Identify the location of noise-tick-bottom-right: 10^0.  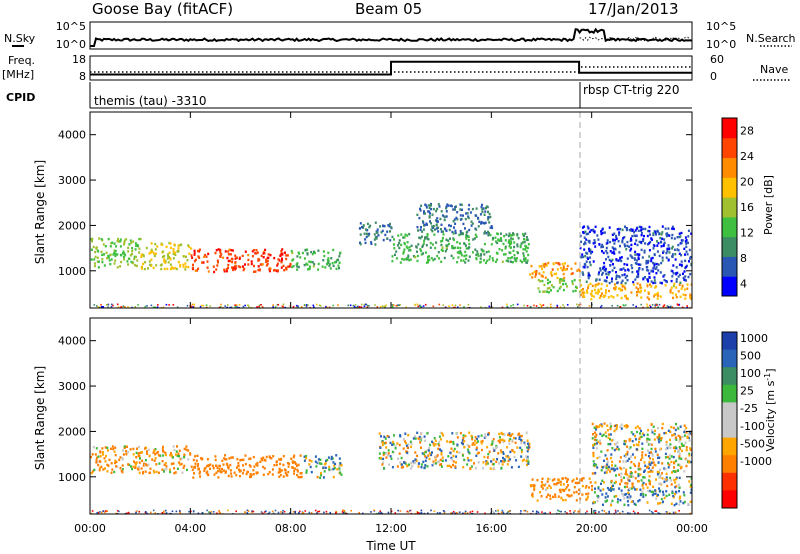
(721, 44).